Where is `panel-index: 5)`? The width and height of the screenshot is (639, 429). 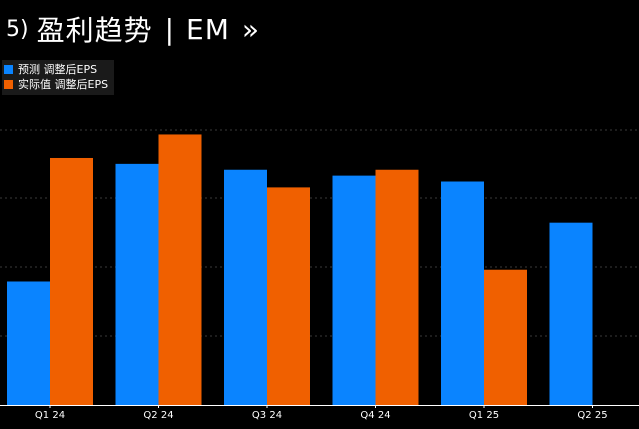
panel-index: 5) is located at coordinates (17, 29).